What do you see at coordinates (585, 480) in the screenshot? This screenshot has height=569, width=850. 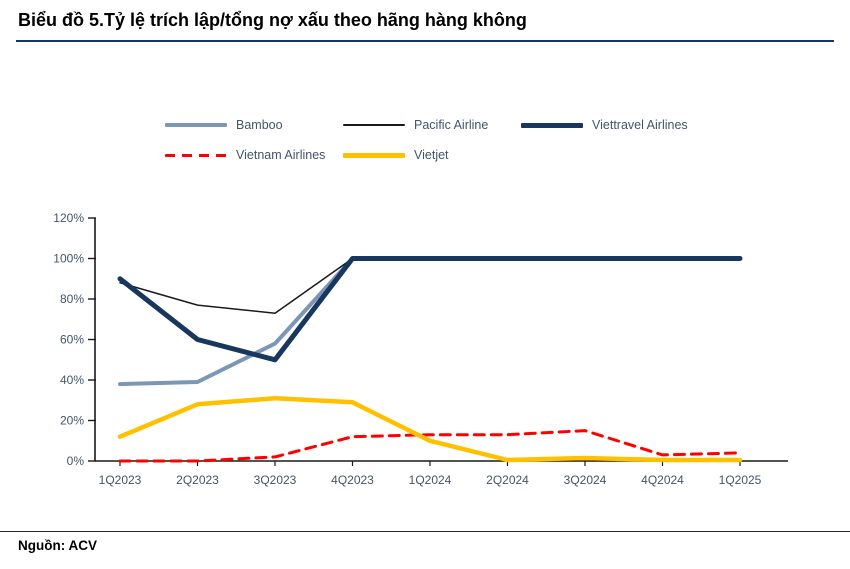 I see `x-axis-tick-label: 3Q2024` at bounding box center [585, 480].